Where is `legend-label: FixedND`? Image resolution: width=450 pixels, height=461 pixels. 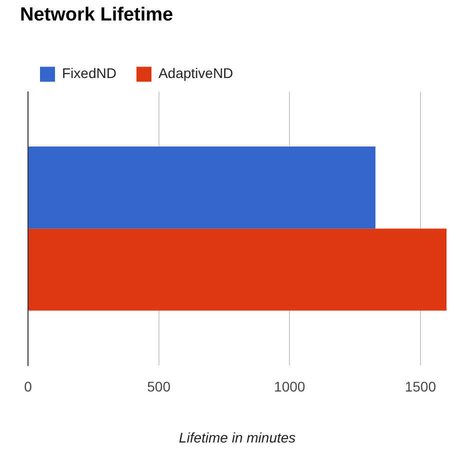
legend-label: FixedND is located at coordinates (89, 73).